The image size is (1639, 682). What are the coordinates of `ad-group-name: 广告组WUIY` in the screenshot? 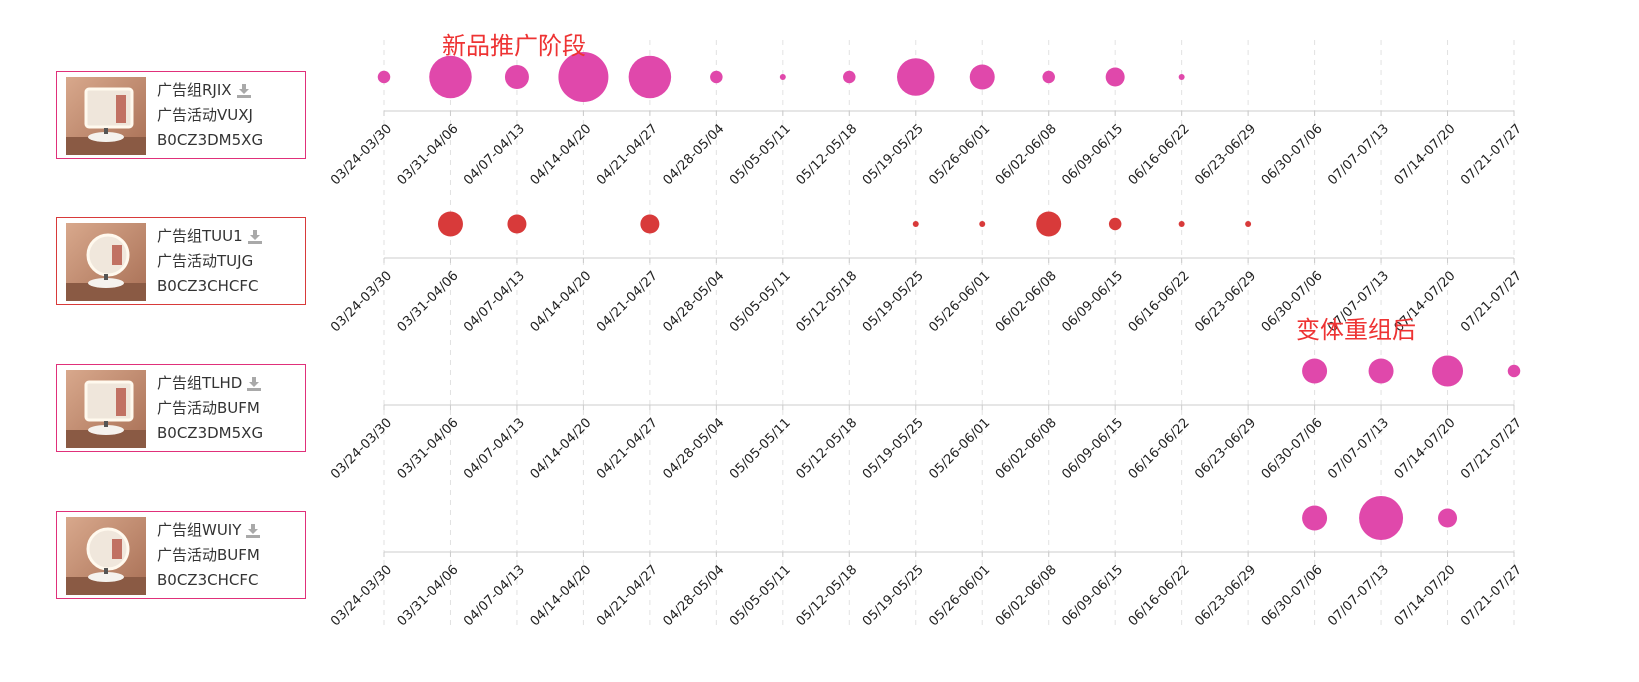 It's located at (199, 530).